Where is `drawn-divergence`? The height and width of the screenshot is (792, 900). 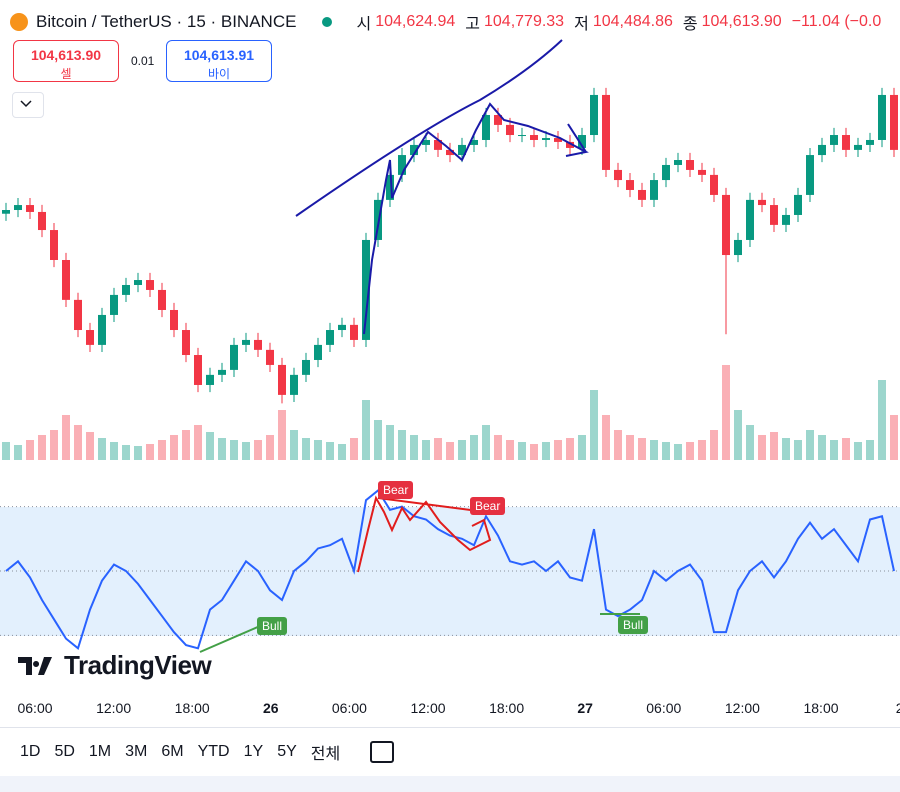
drawn-divergence is located at coordinates (424, 534).